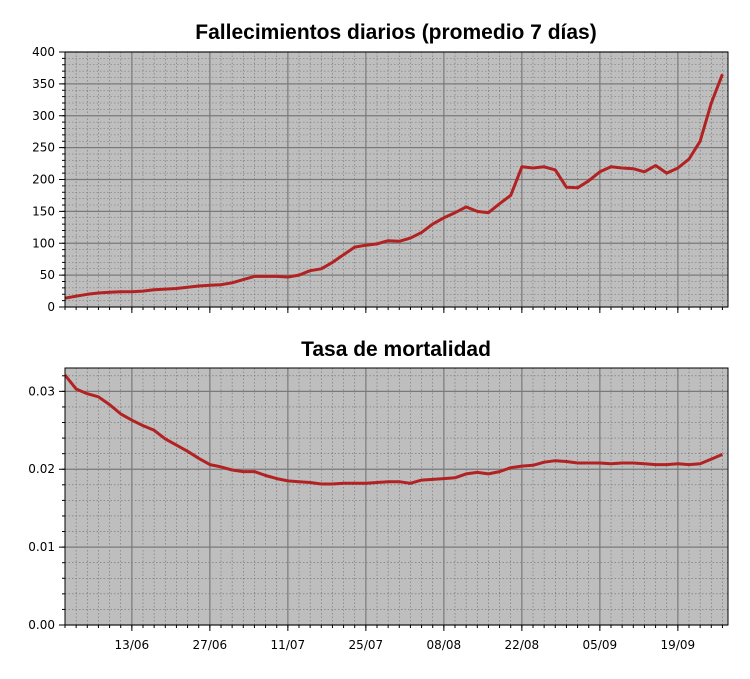  What do you see at coordinates (600, 645) in the screenshot?
I see `x-tick-label: 05/09` at bounding box center [600, 645].